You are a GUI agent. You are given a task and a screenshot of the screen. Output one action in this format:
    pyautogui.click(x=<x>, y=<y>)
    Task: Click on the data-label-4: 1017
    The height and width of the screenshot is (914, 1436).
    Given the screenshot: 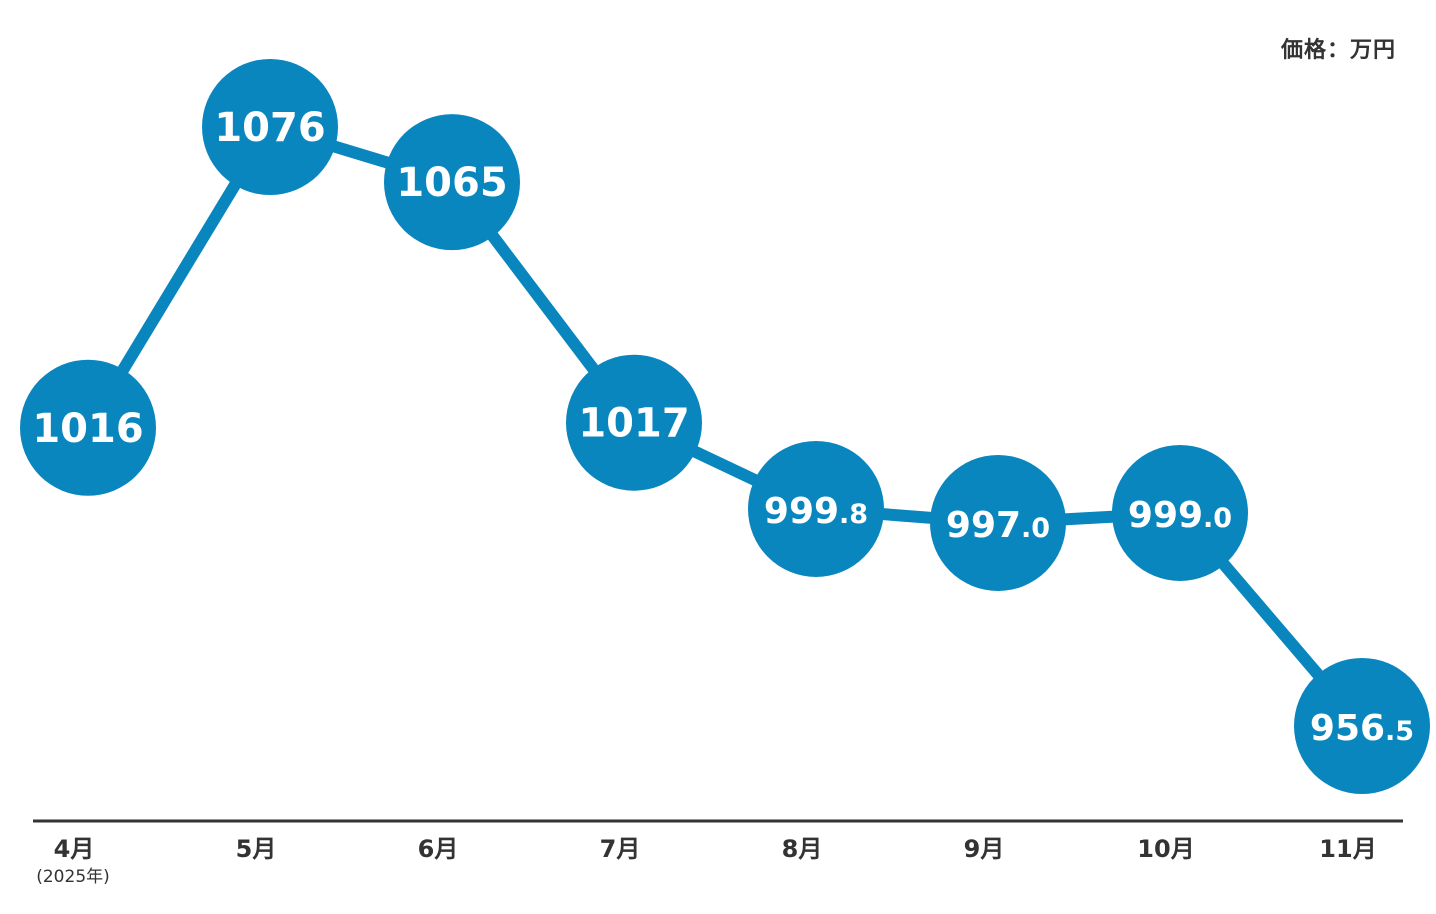 What is the action you would take?
    pyautogui.click(x=633, y=424)
    